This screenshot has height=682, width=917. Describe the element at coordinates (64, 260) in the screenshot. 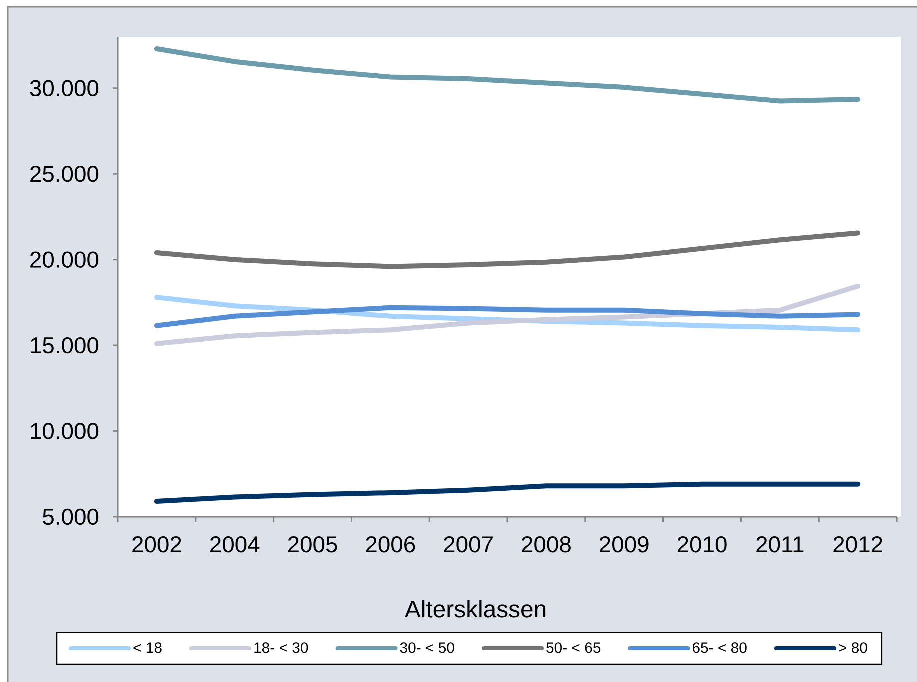

I see `y-tick-label: 20.000` at that location.